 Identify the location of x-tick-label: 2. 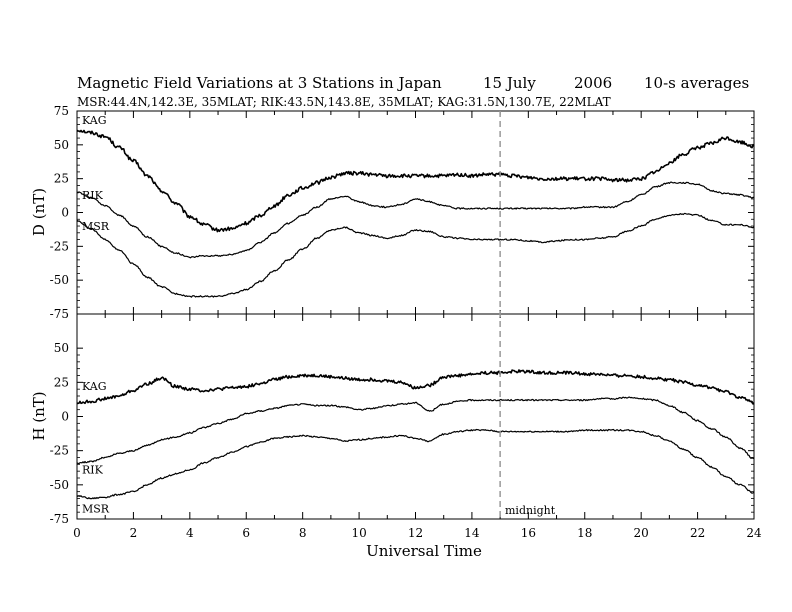
(134, 533).